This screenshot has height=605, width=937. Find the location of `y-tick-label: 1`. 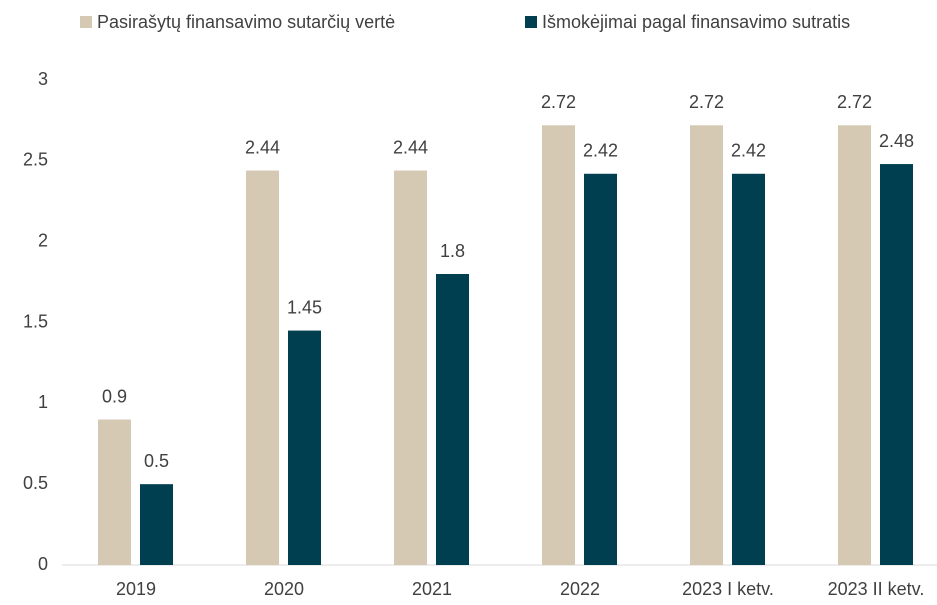

y-tick-label: 1 is located at coordinates (43, 402).